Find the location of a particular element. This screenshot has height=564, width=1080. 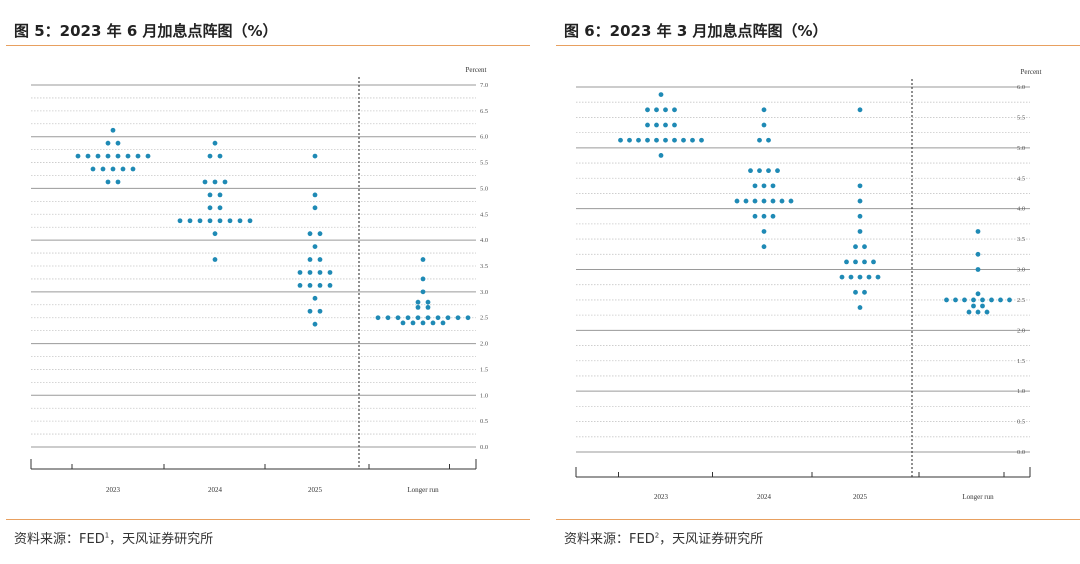

figure-title: 图 5：2023 年 6 月加息点阵图（%） is located at coordinates (146, 31).